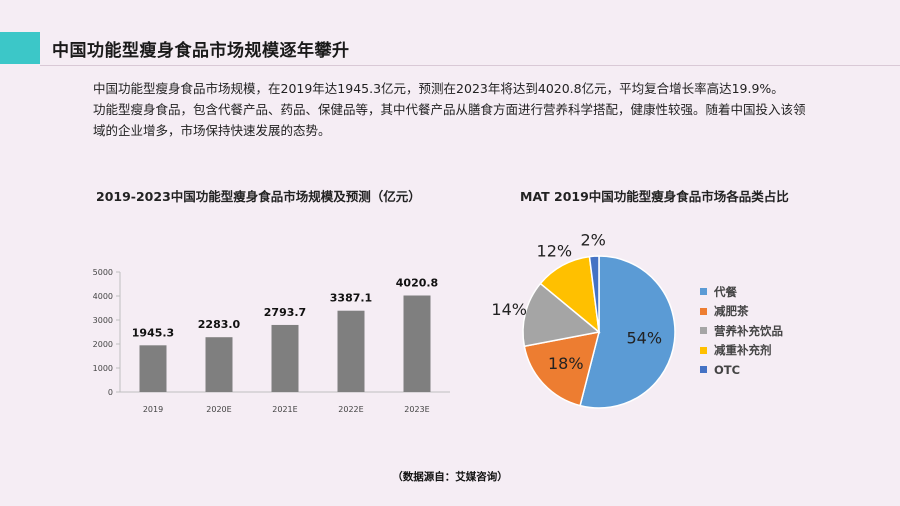 Image resolution: width=900 pixels, height=506 pixels. I want to click on legend-item: 营养补充饮品, so click(741, 331).